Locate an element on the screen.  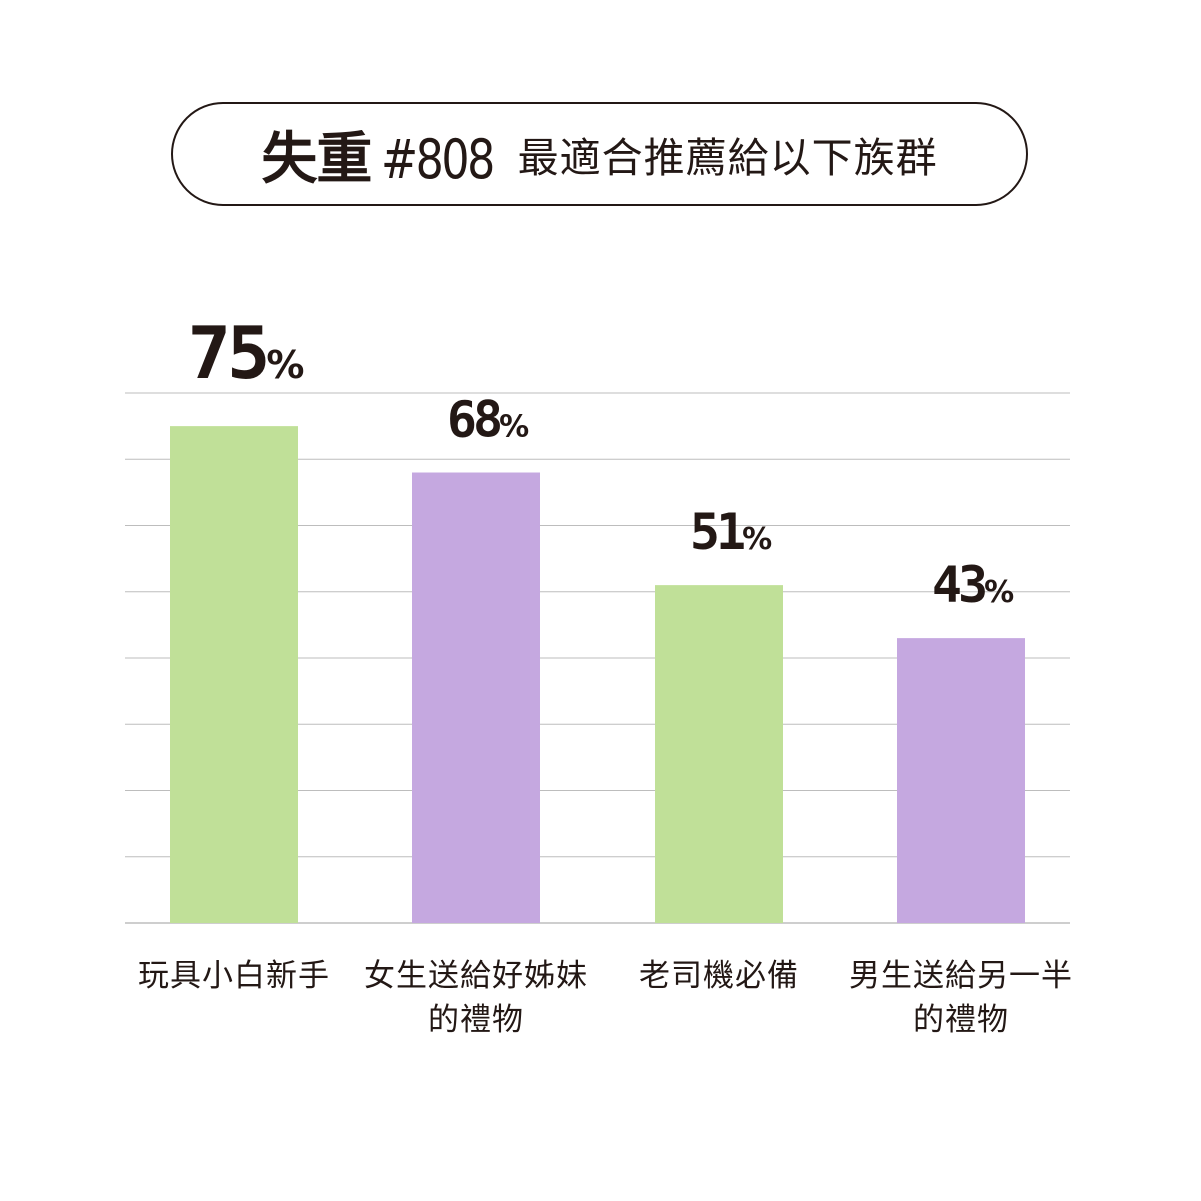
category-label: 老司機必備 is located at coordinates (719, 976).